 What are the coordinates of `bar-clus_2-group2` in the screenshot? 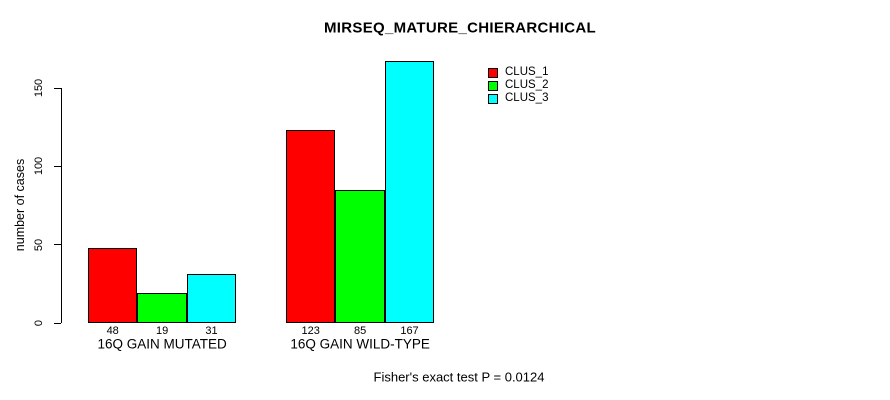 It's located at (360, 256).